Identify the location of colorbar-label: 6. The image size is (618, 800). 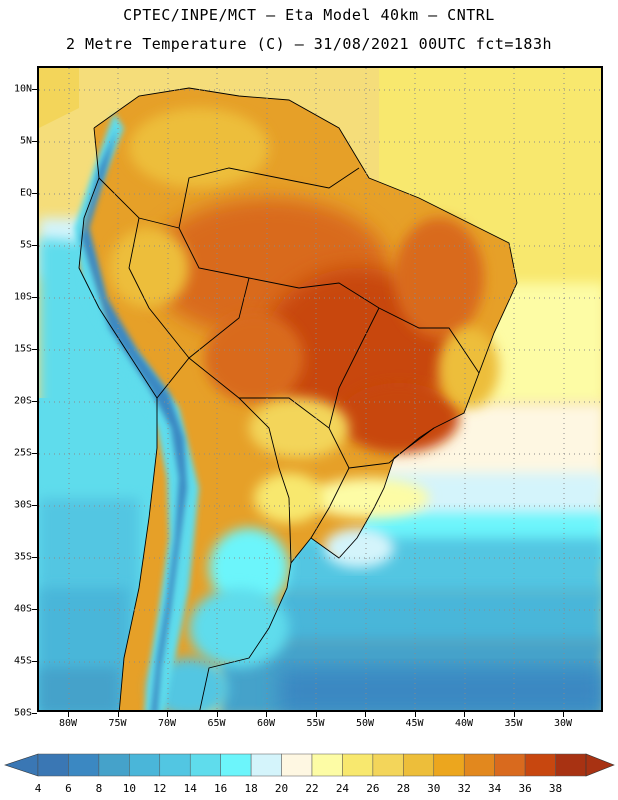
(68, 788).